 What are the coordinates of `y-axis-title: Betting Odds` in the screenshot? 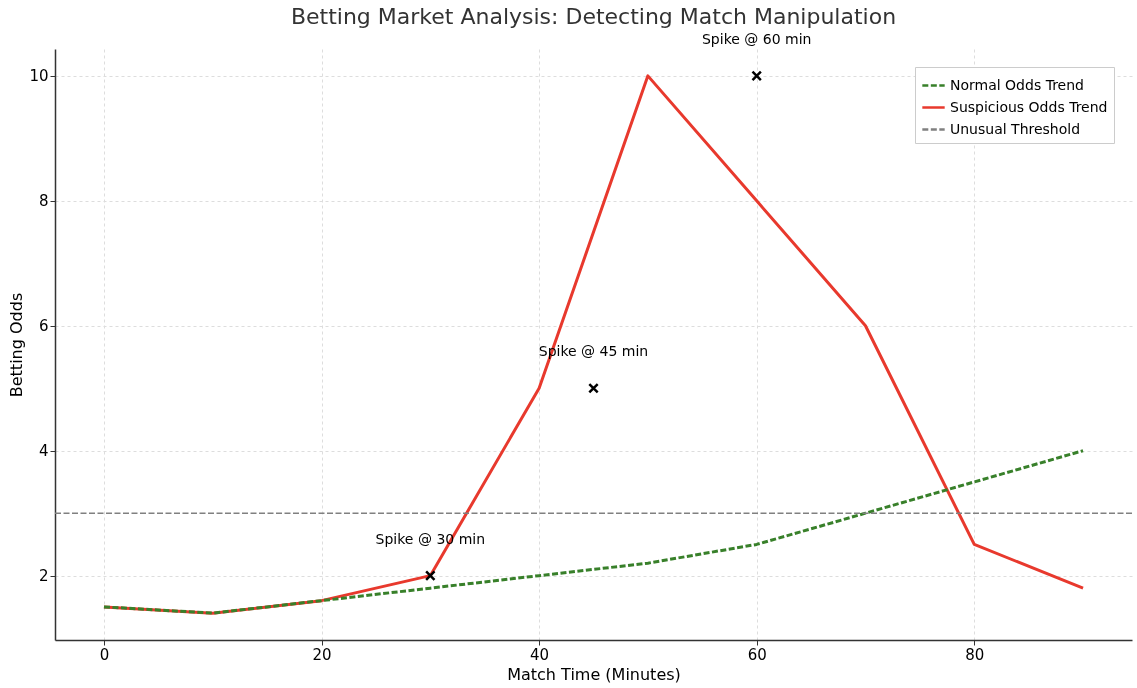 It's located at (17, 345).